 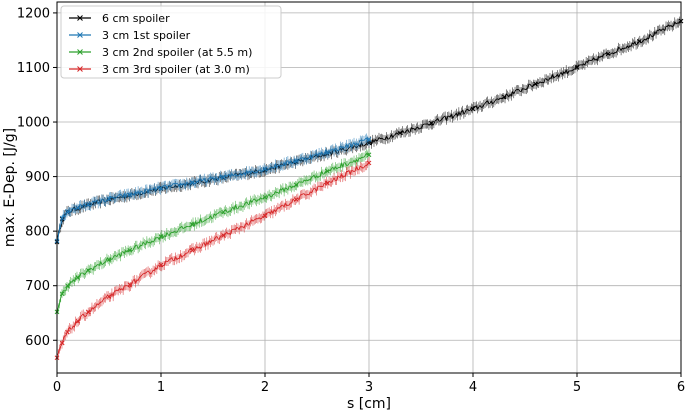 I want to click on legend-entry: 3 cm 1st spoiler, so click(x=130, y=35).